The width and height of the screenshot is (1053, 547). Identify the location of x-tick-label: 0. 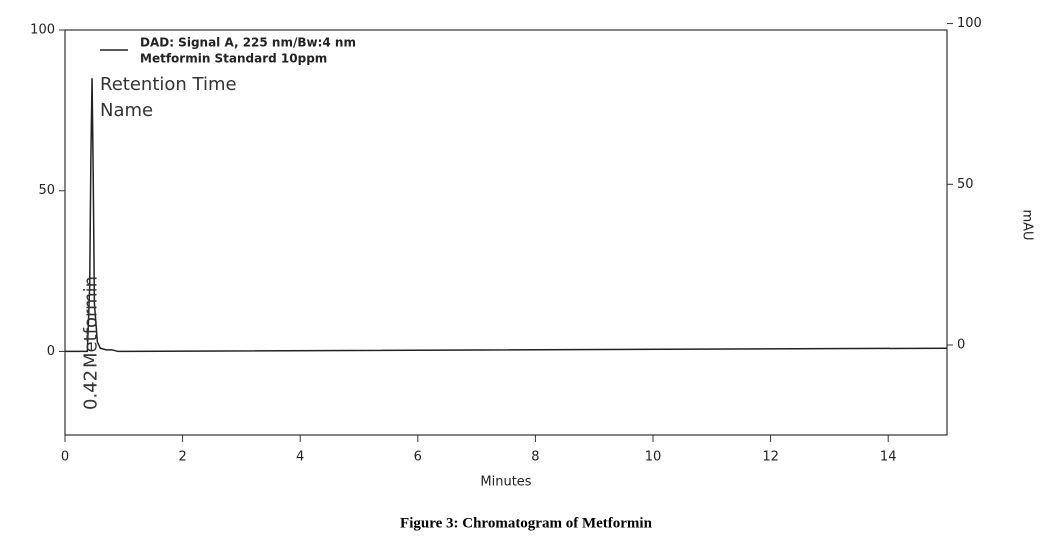
(65, 457).